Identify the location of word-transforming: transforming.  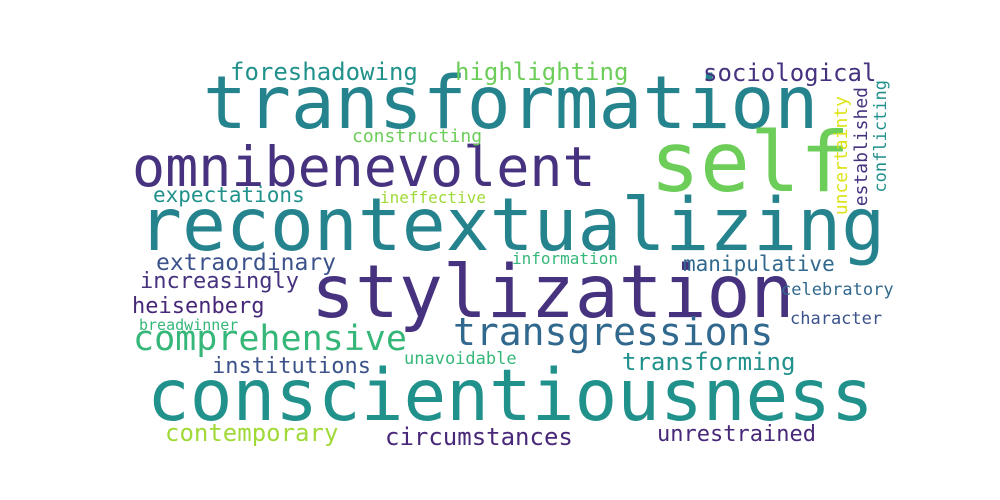
(709, 362).